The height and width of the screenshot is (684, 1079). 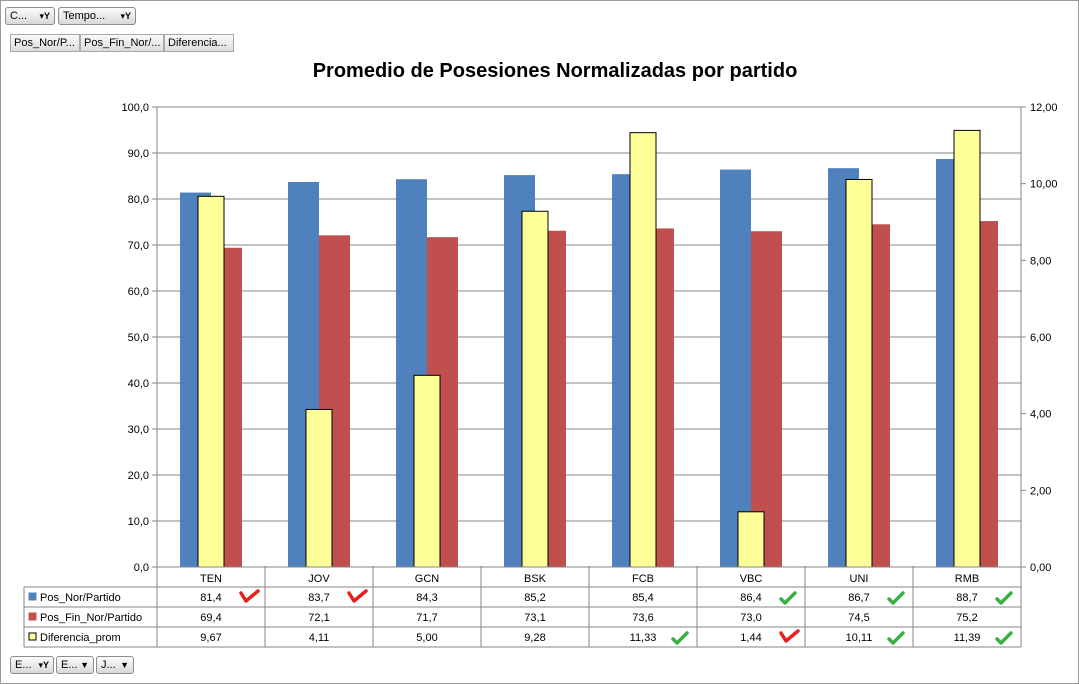 What do you see at coordinates (1040, 491) in the screenshot?
I see `y2-tick-label: 2,00` at bounding box center [1040, 491].